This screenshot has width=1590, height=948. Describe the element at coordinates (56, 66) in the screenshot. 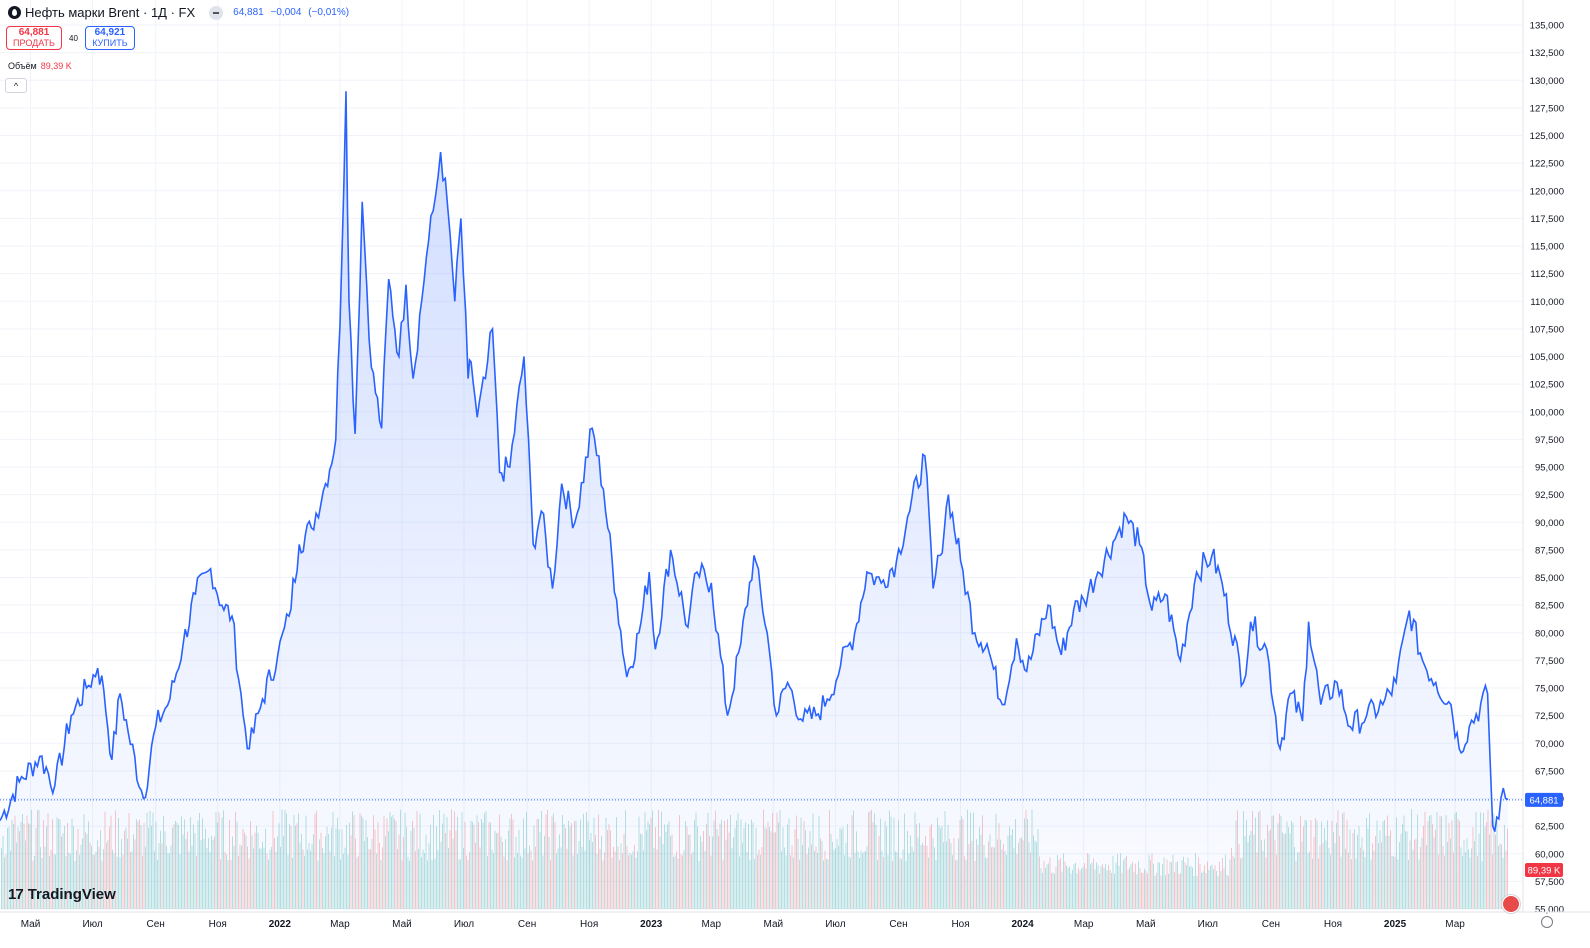

I see `volume-value: 89,39 K` at that location.